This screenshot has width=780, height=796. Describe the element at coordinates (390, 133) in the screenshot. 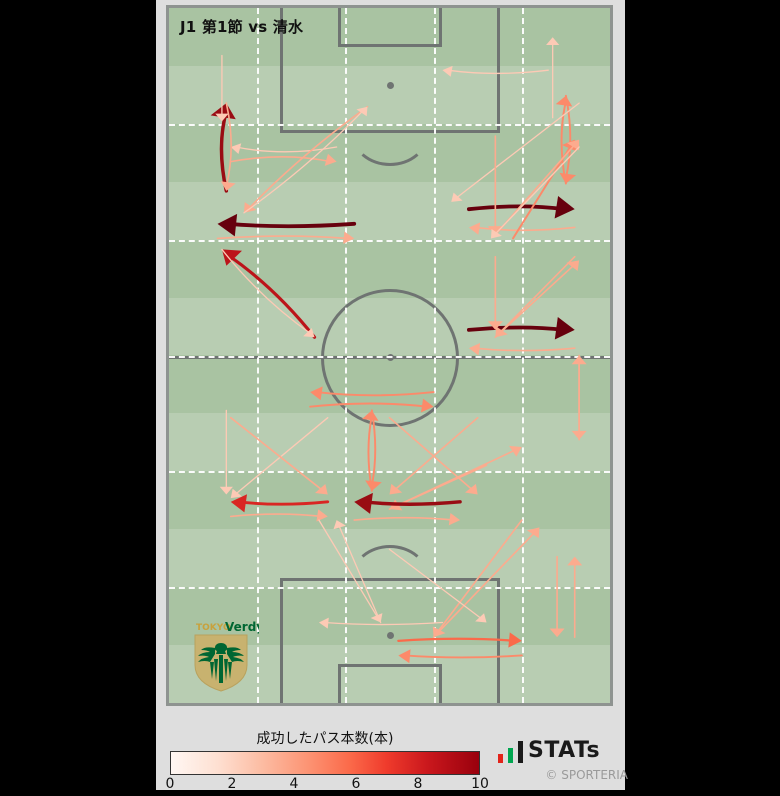

I see `penalty-arc-top` at that location.